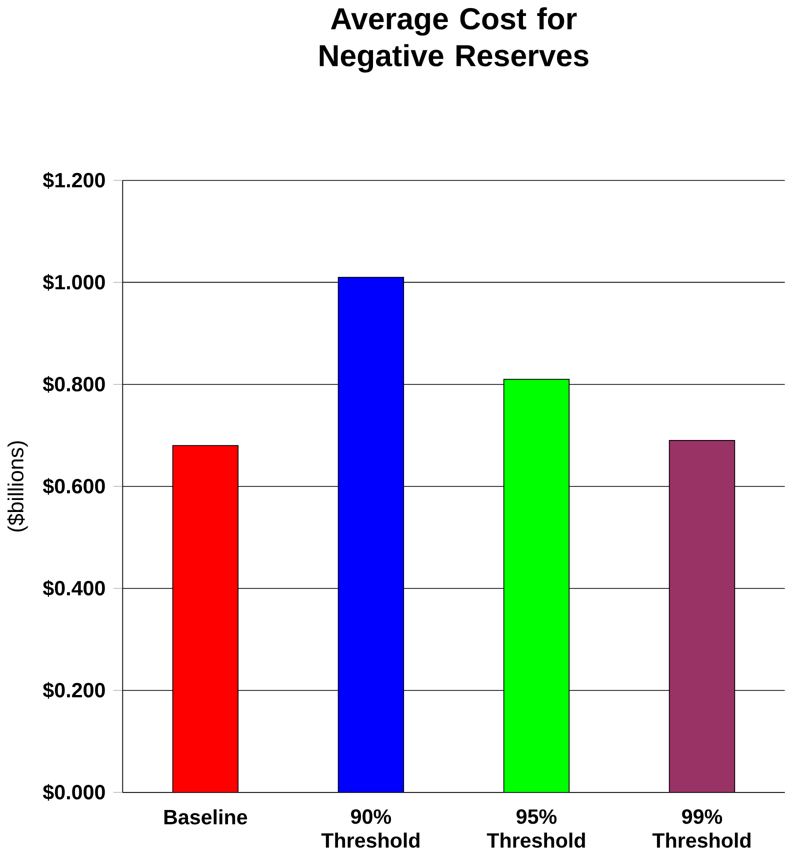  Describe the element at coordinates (206, 816) in the screenshot. I see `x-tick-label: Baseline` at that location.